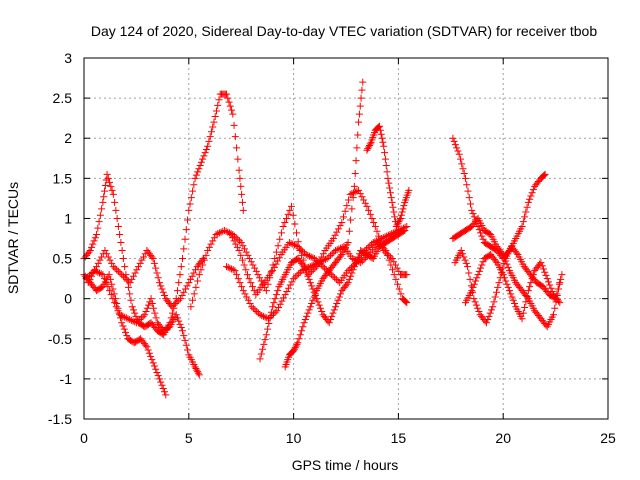 The width and height of the screenshot is (640, 480). I want to click on y-tick-label: -1, so click(66, 379).